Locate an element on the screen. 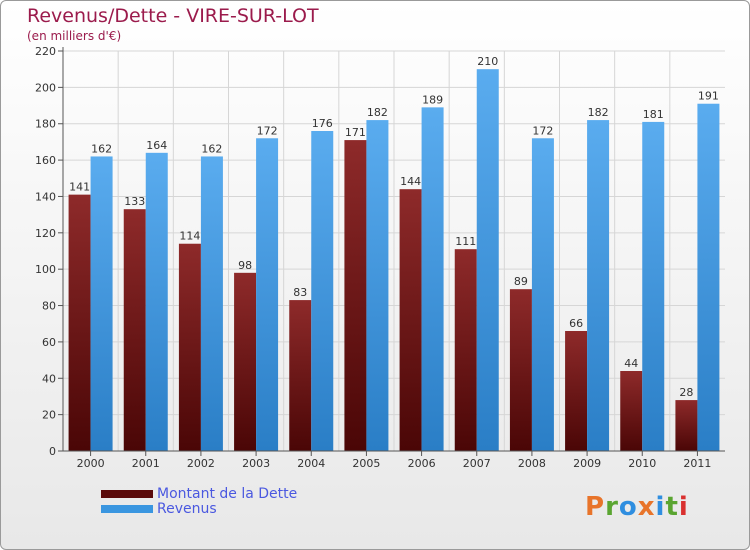 Image resolution: width=750 pixels, height=550 pixels. x-tick-label: 2005 is located at coordinates (366, 463).